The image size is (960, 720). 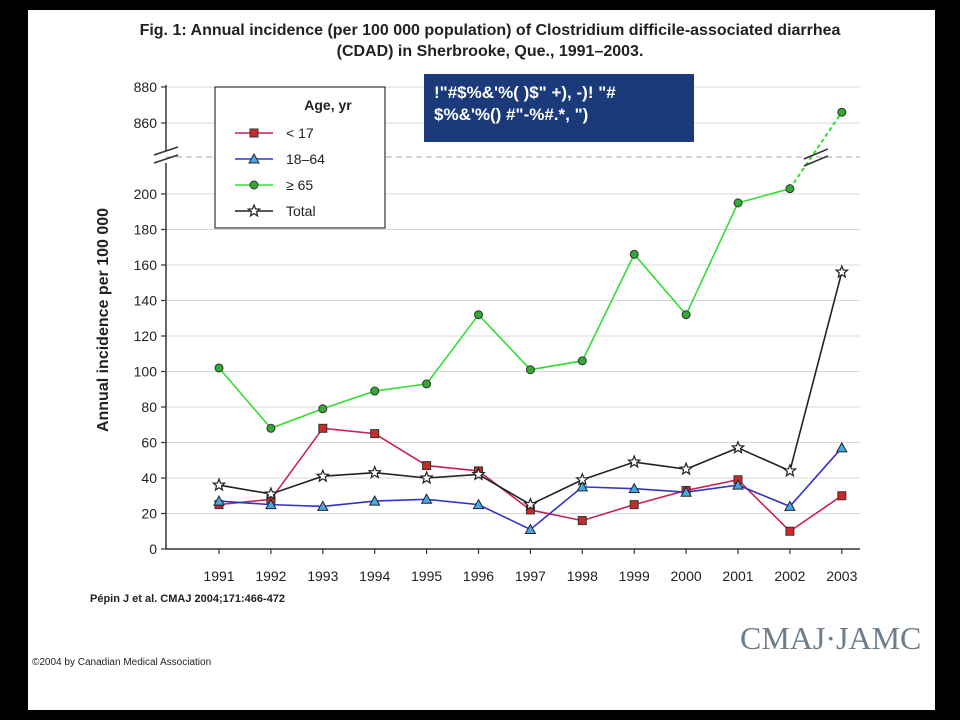 I want to click on y-tick-label: 20, so click(x=149, y=514).